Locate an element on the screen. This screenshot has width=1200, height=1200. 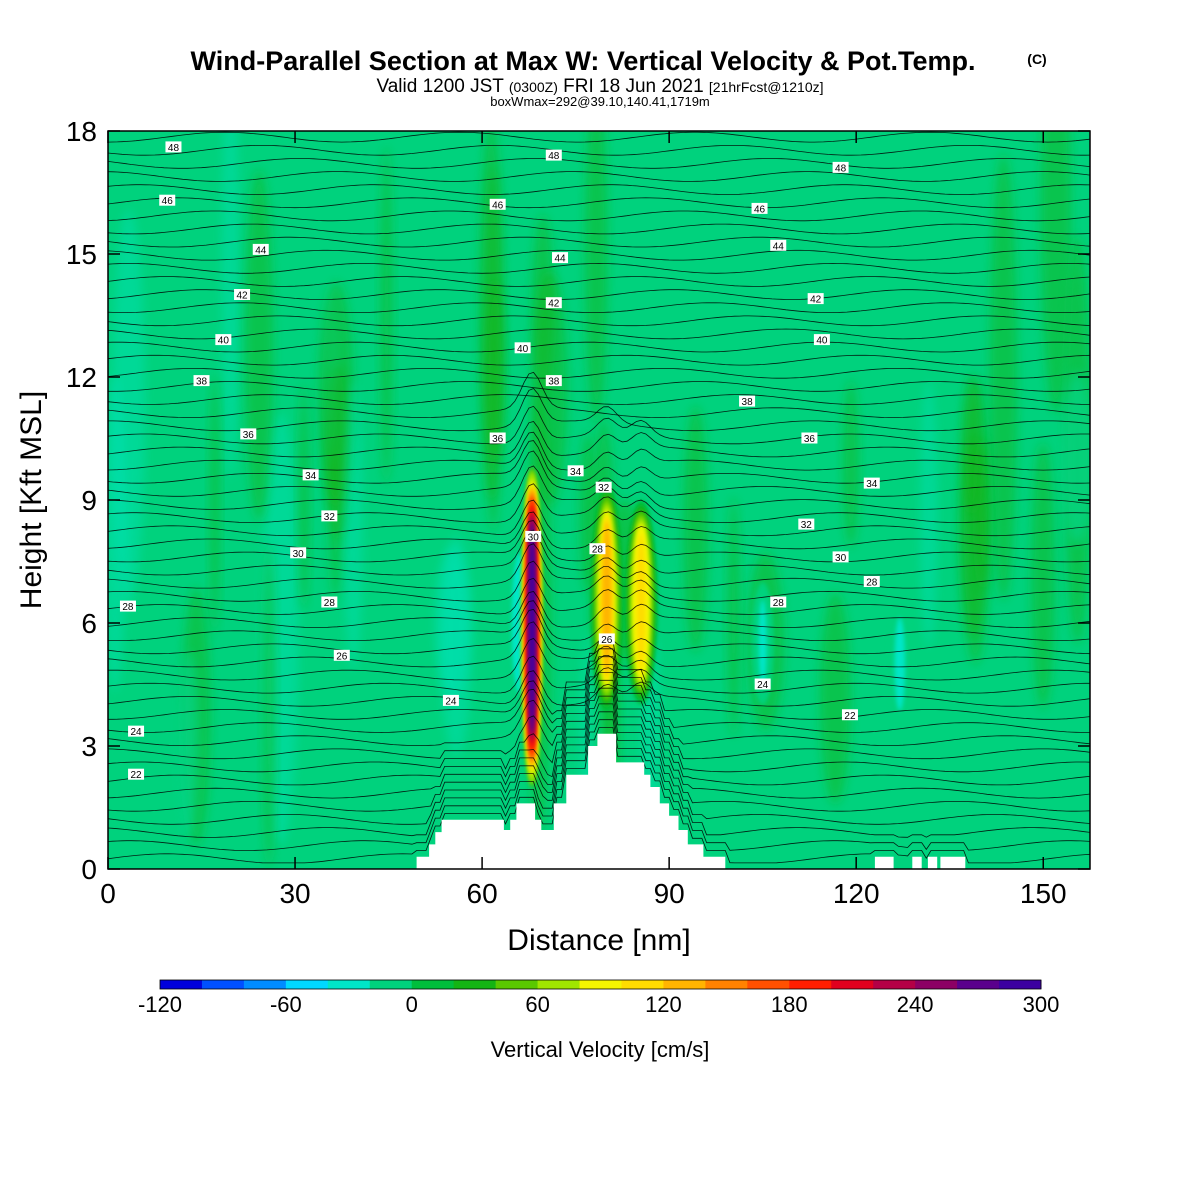
y-tick-label: 3 is located at coordinates (89, 746).